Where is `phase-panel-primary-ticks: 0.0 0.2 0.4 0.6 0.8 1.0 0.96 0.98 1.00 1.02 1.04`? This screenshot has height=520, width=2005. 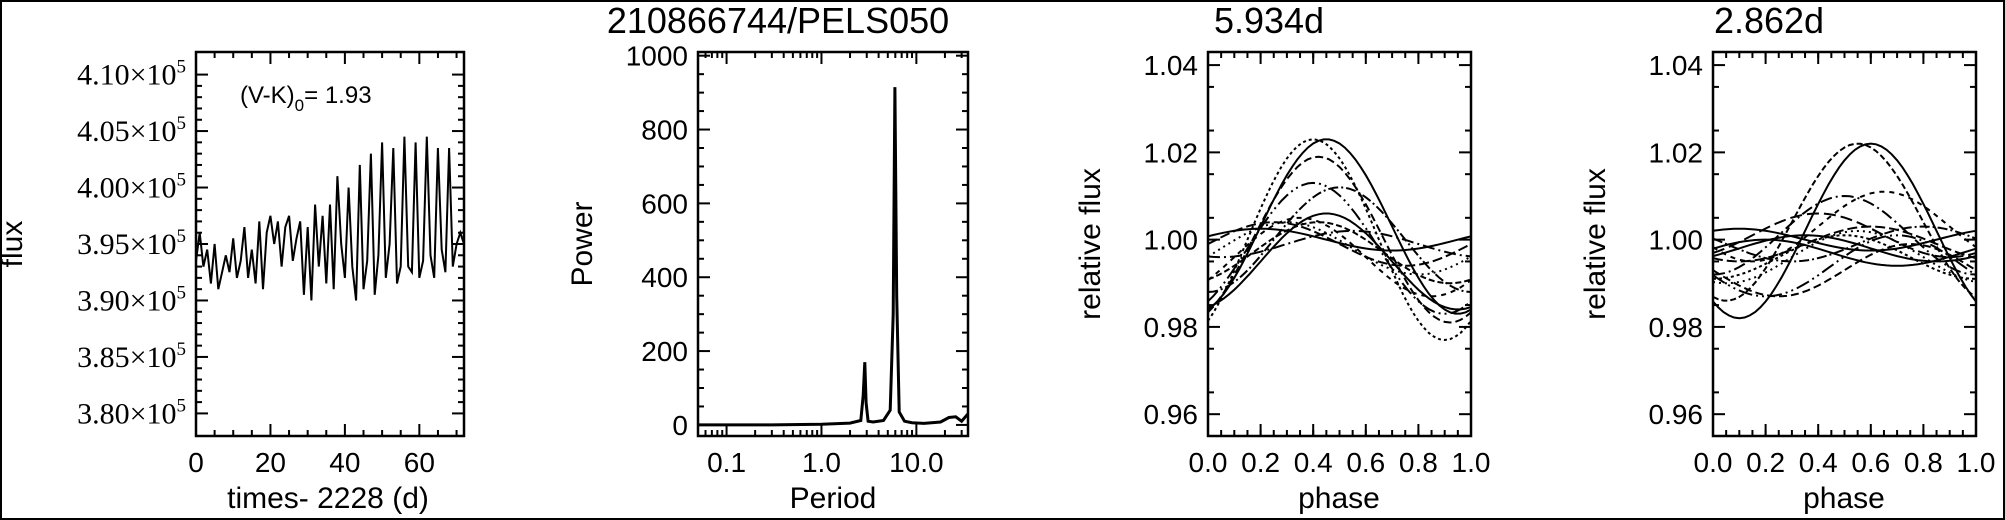 phase-panel-primary-ticks: 0.0 0.2 0.4 0.6 0.8 1.0 0.96 0.98 1.00 1.02 1.04 is located at coordinates (1317, 264).